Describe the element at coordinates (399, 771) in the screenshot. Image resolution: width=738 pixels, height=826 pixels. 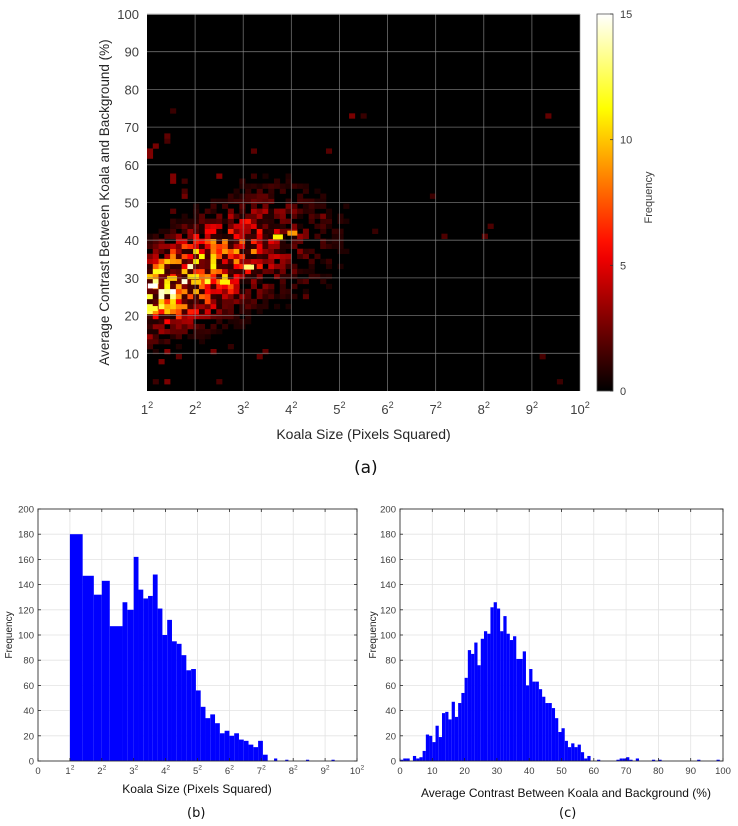
I see `x-tick-label: 0` at that location.